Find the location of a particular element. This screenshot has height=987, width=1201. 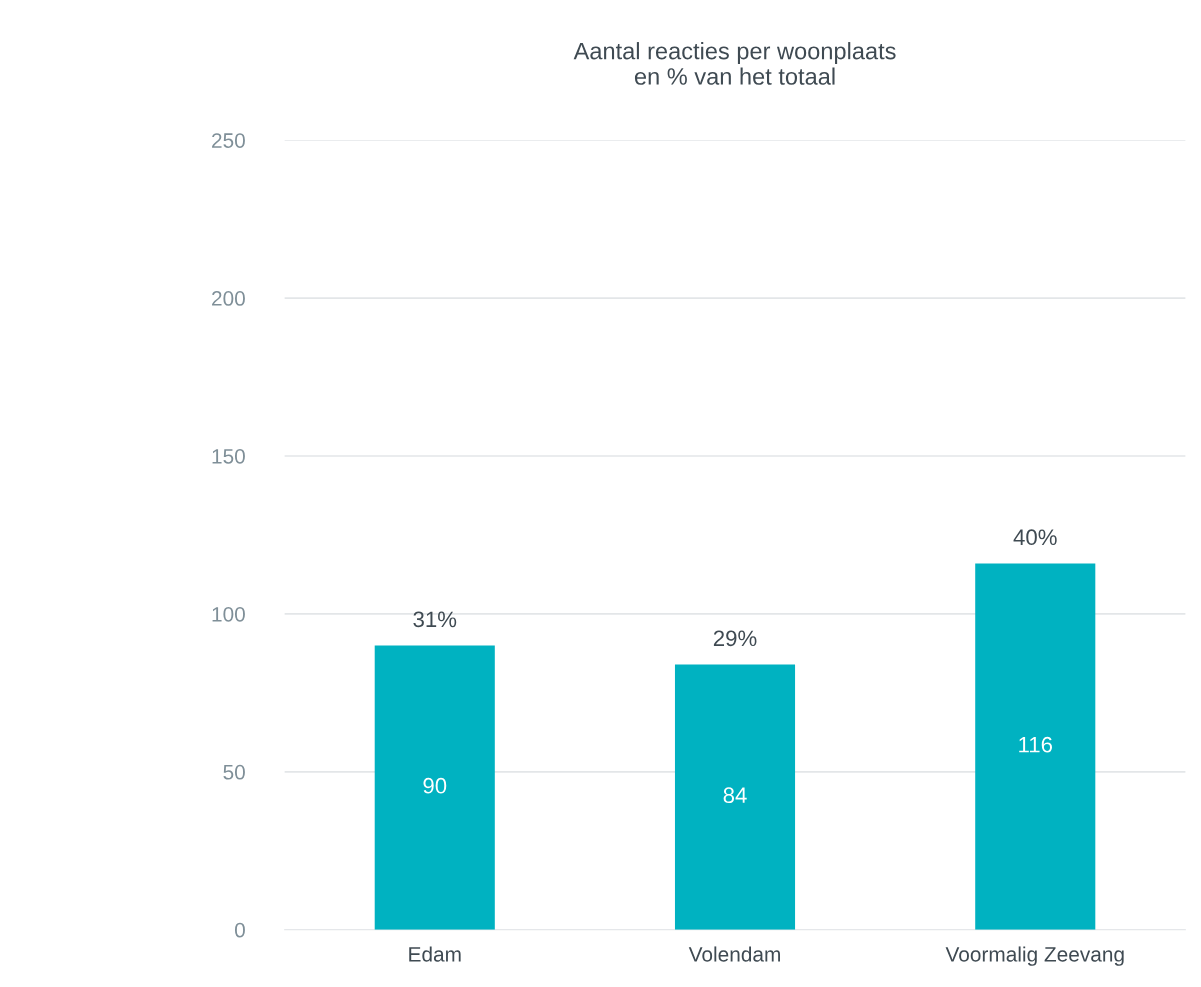

data-label: 90 is located at coordinates (435, 785).